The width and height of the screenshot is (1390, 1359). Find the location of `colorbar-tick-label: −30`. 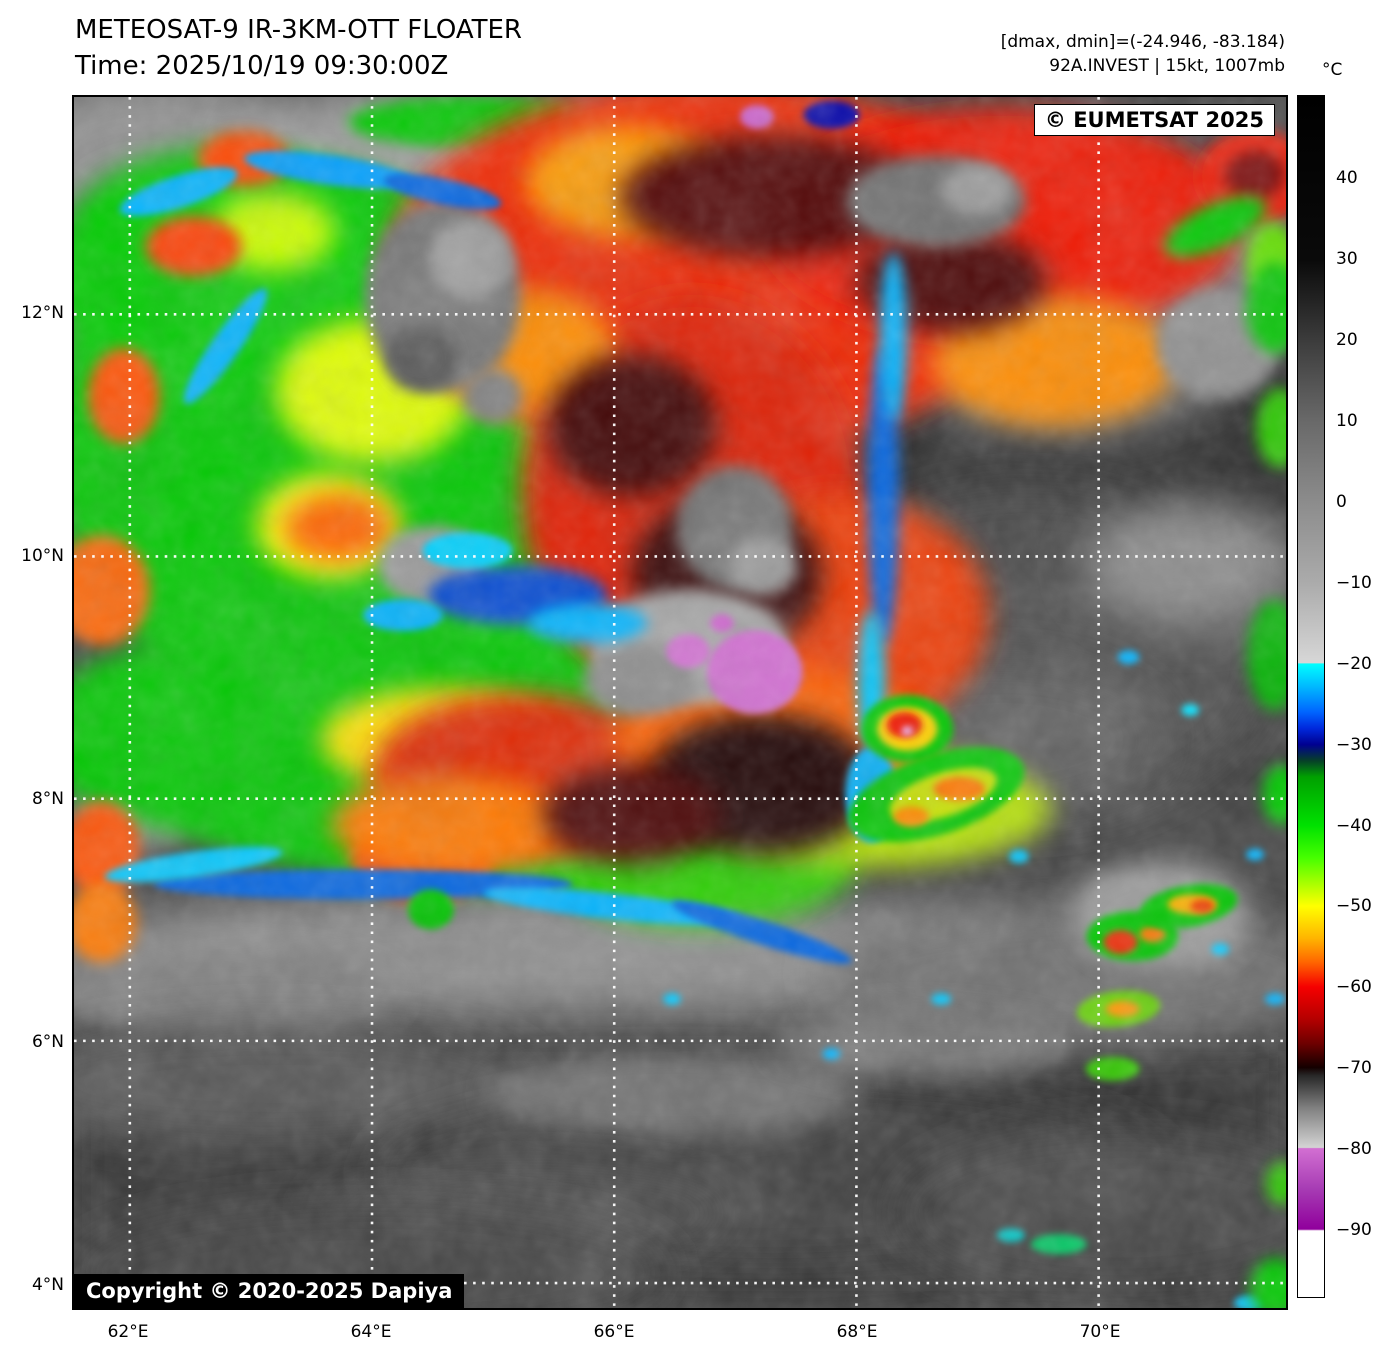

colorbar-tick-label: −30 is located at coordinates (1354, 744).